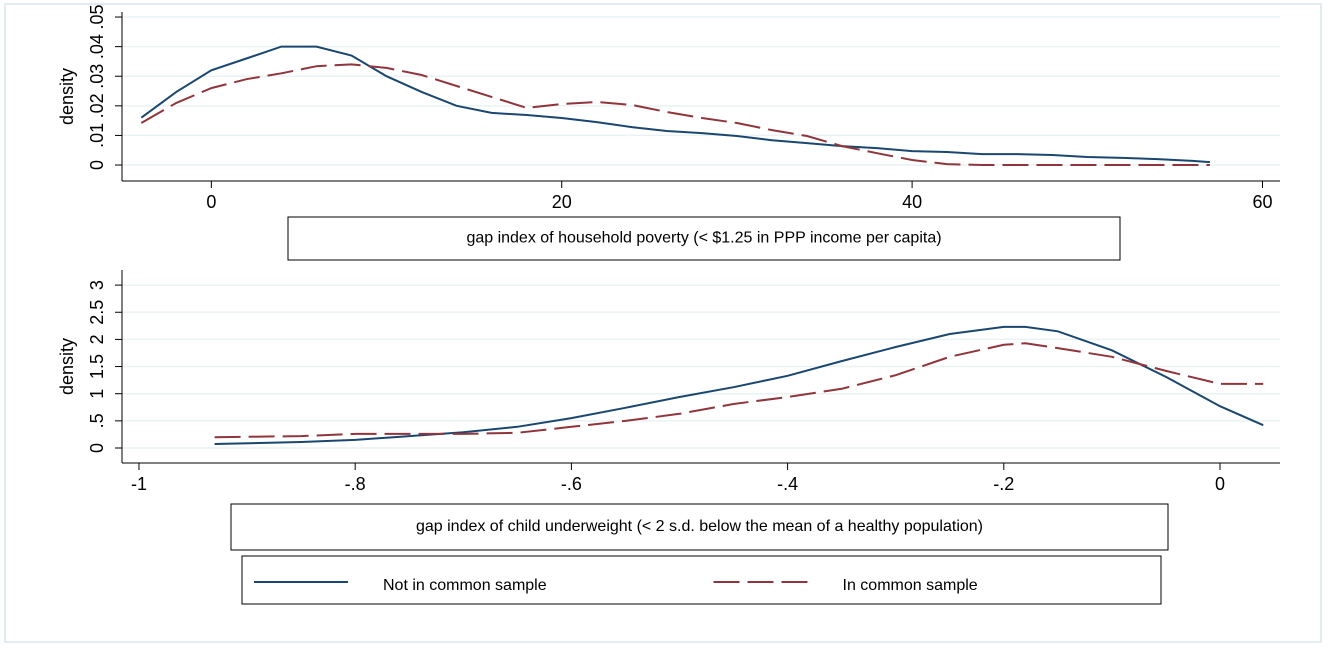 This screenshot has height=651, width=1328. What do you see at coordinates (562, 202) in the screenshot?
I see `x-tick-label: 20` at bounding box center [562, 202].